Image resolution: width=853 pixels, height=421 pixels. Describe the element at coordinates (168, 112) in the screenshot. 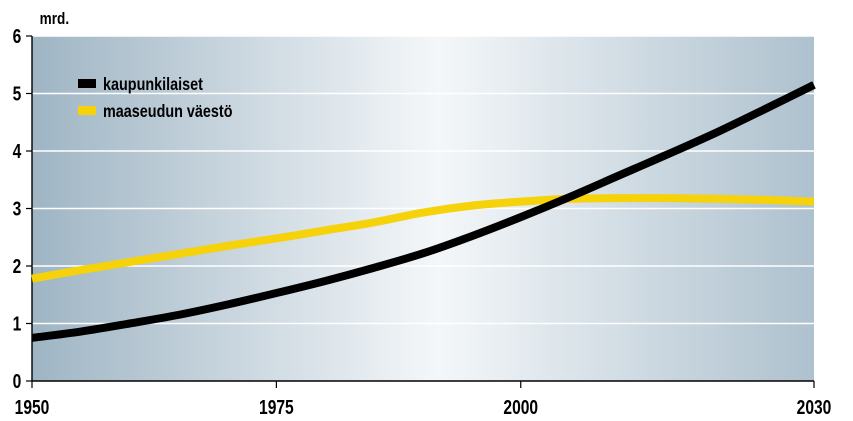

I see `legend-label-maaseudun-vaesto: maaseudun väestö` at that location.